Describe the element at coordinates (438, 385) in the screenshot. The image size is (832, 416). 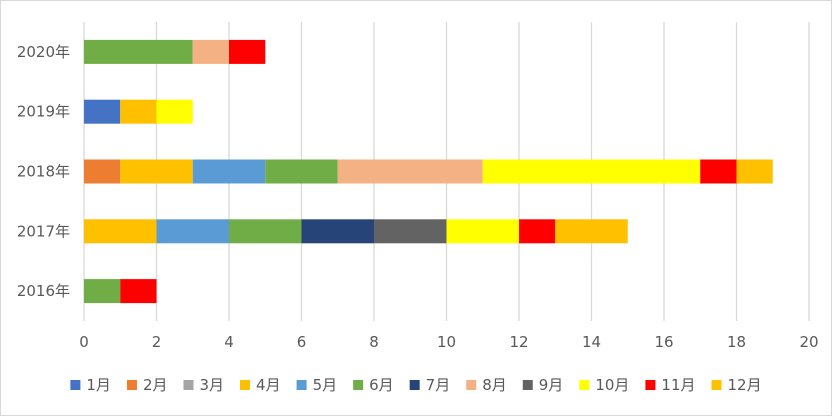
I see `legend-label: 7月` at that location.